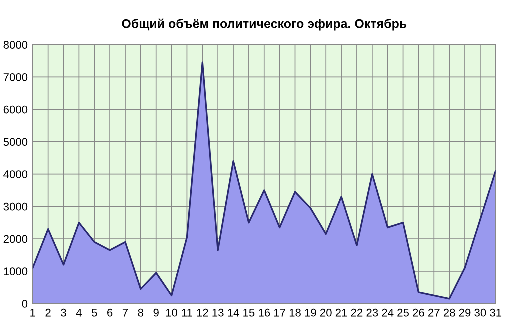 The width and height of the screenshot is (506, 332). Describe the element at coordinates (418, 312) in the screenshot. I see `x-tick-label: 26` at that location.